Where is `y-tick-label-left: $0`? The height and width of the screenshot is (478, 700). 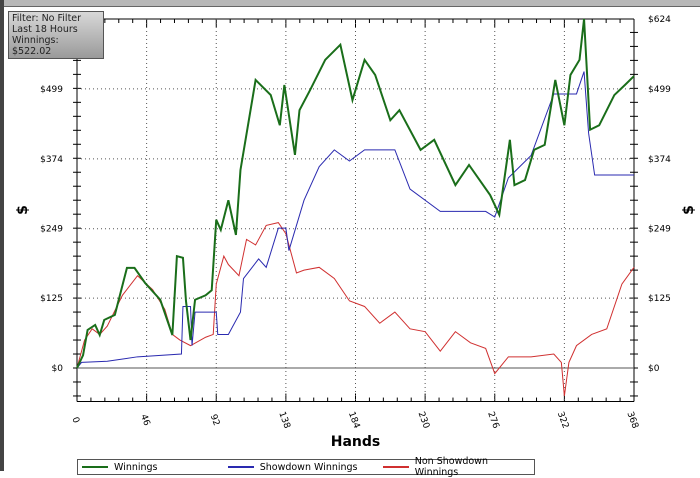
y-tick-label-left: $0 is located at coordinates (58, 369).